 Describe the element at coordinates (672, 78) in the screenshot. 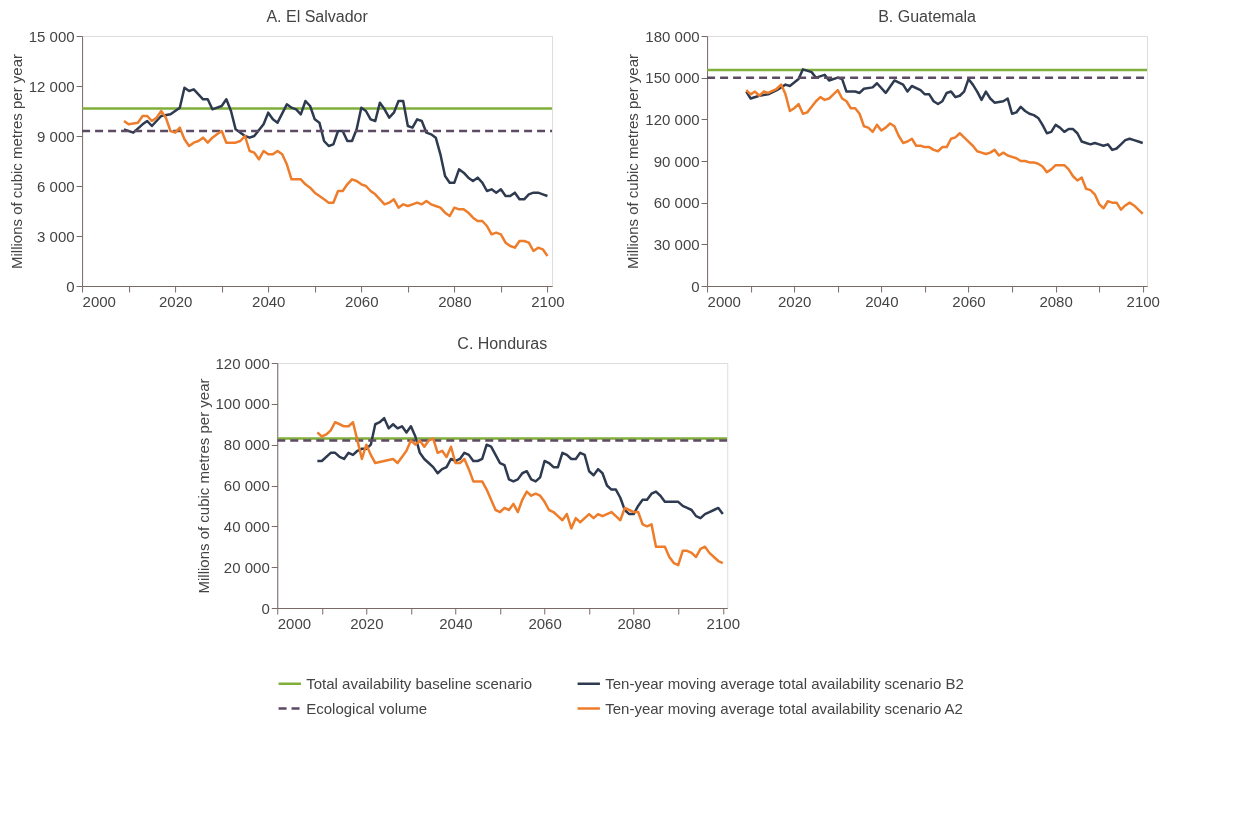

I see `y-tick-label: 150 000` at that location.